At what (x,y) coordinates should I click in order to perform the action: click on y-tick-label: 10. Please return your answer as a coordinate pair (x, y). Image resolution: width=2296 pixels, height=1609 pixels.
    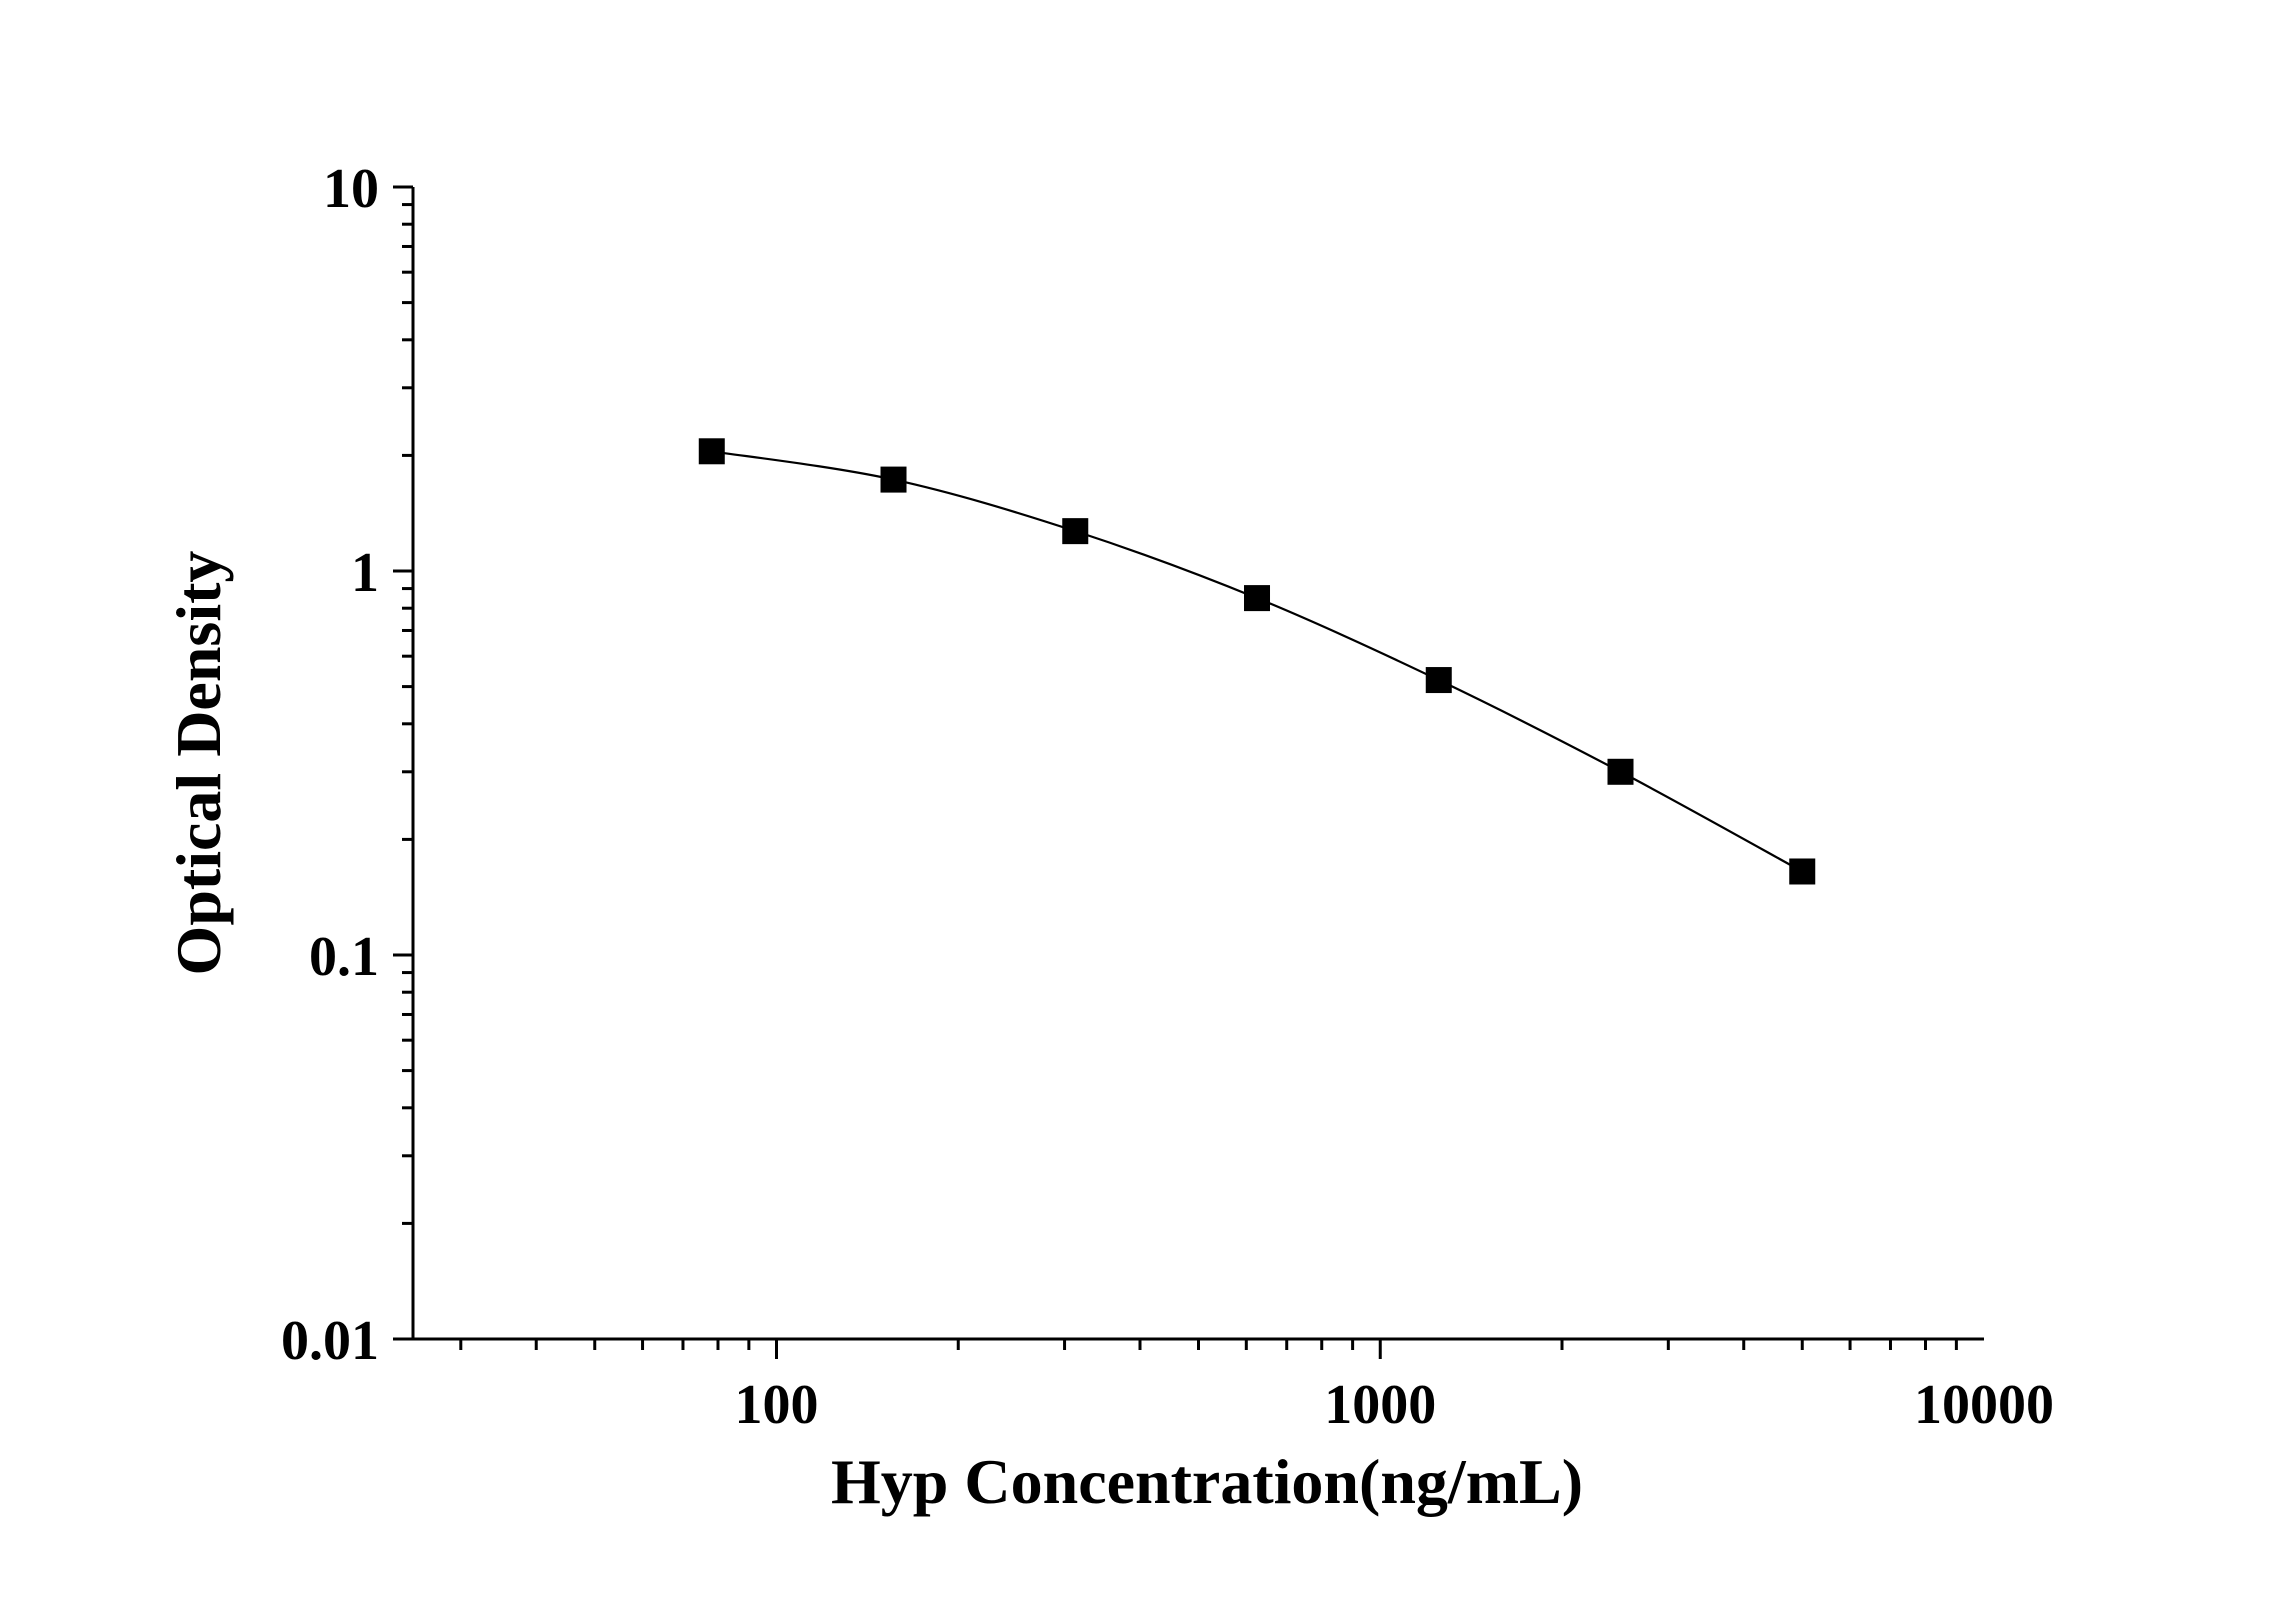
    Looking at the image, I should click on (351, 189).